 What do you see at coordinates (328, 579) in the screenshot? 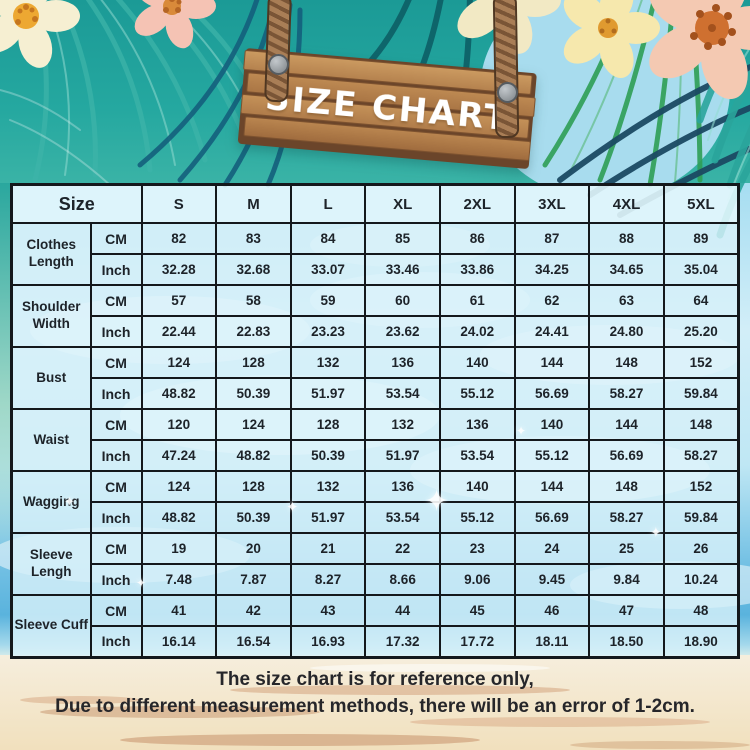
I see `value-cell: 8.27` at bounding box center [328, 579].